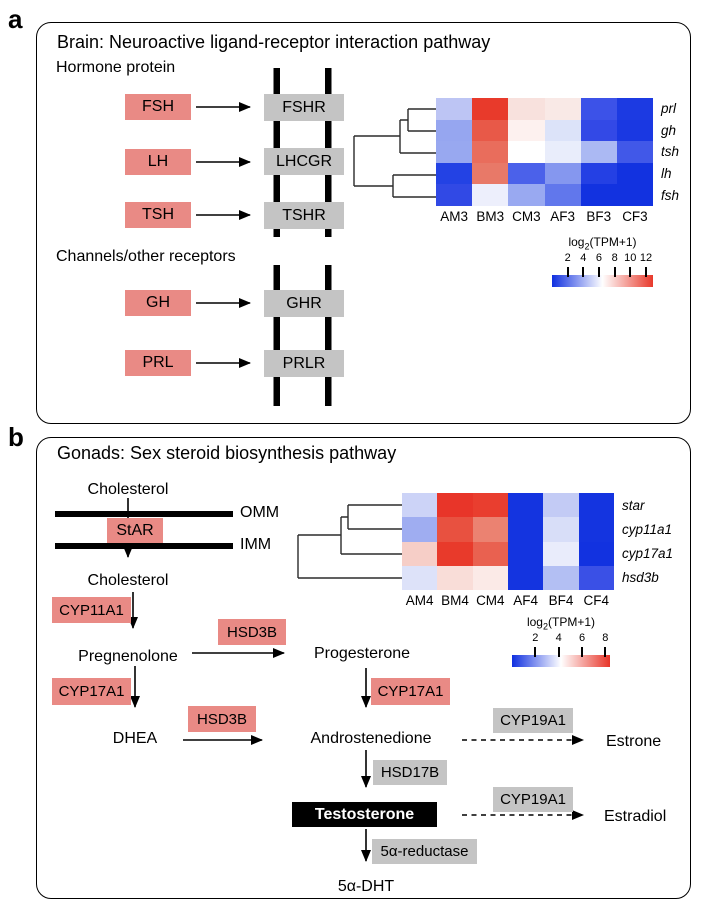 The width and height of the screenshot is (704, 910). Describe the element at coordinates (533, 720) in the screenshot. I see `enzyme-box-cyp19a1-top: CYP19A1` at that location.